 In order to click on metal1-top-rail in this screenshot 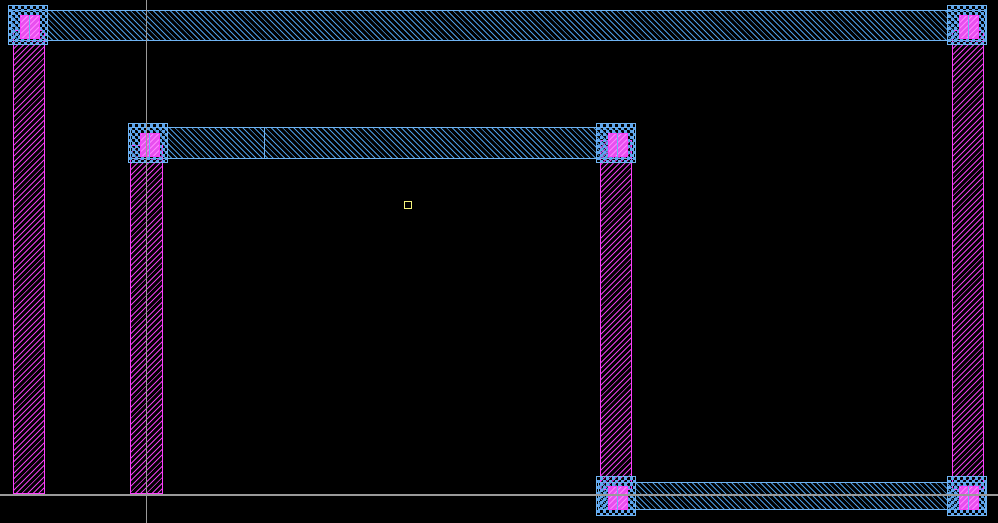, I will do `click(498, 25)`.